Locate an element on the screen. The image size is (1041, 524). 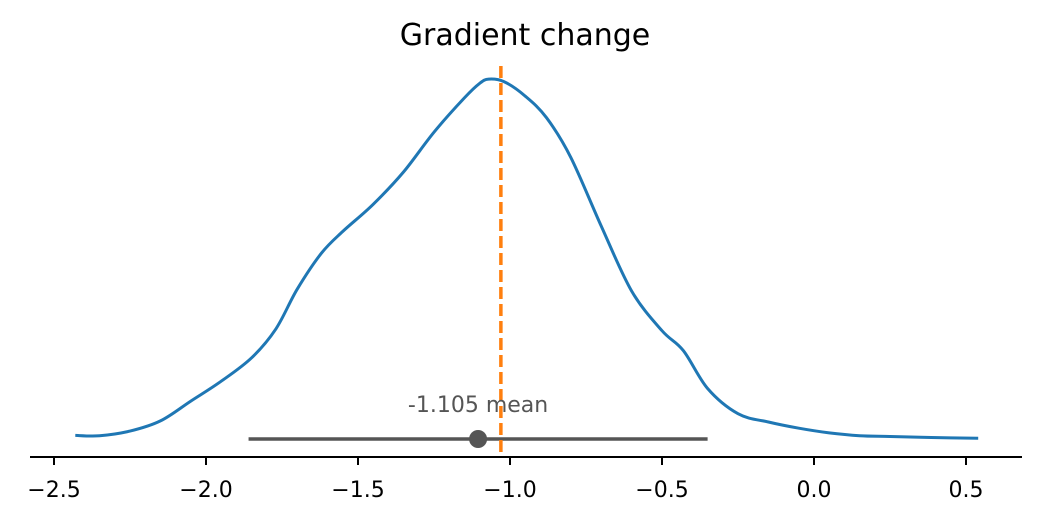
x-axis: −2.5 −2.0 −1.5 −1.0 −0.5 0.0 0.5 is located at coordinates (505, 480).